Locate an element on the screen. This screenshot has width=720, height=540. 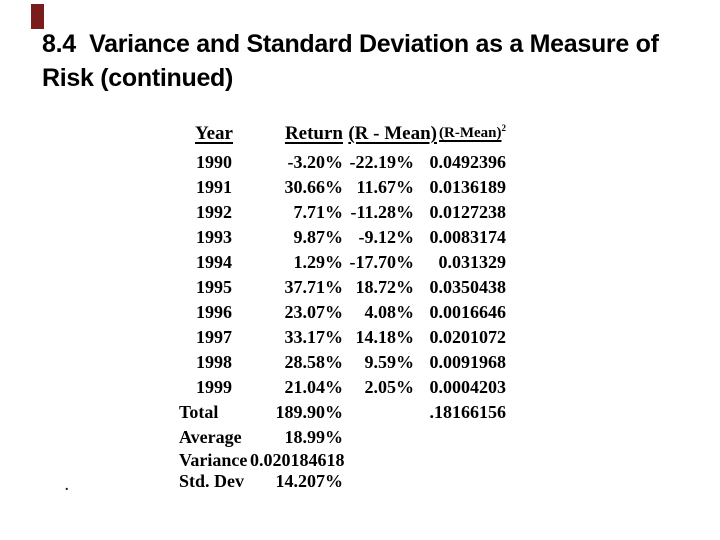
table-row: 1990 -3.20% -22.19% 0.0492396 is located at coordinates (350, 162).